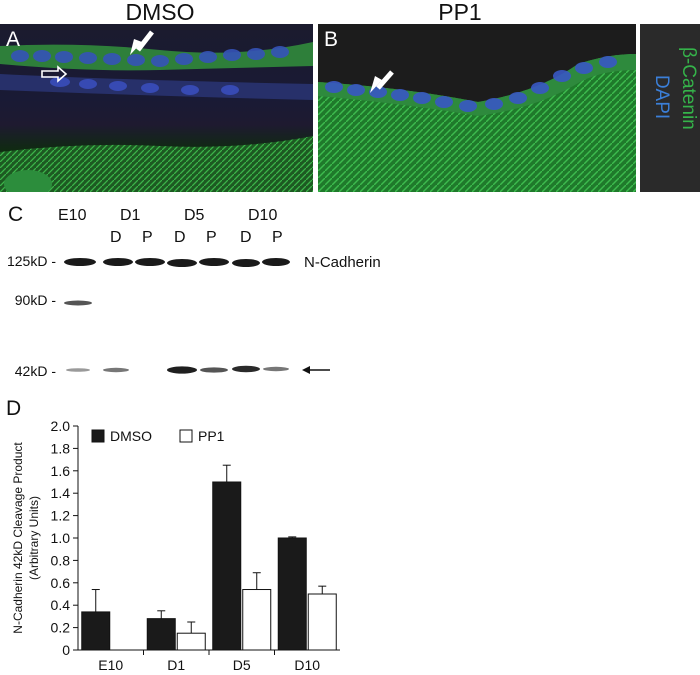  I want to click on legend-swatch-dmso, so click(98, 436).